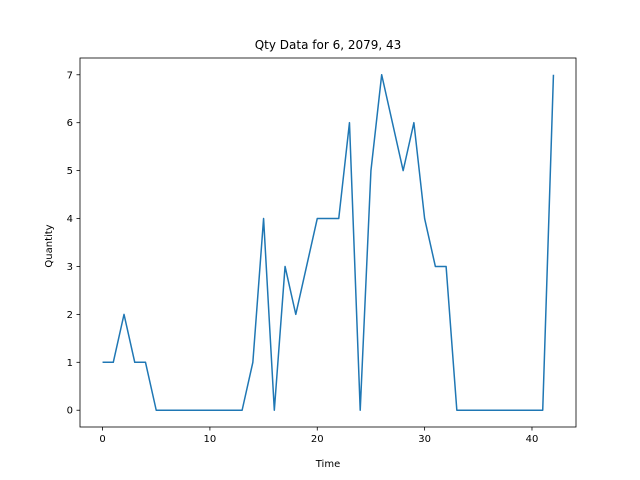  I want to click on chart-title: Qty Data for 6, 2079, 43, so click(328, 45).